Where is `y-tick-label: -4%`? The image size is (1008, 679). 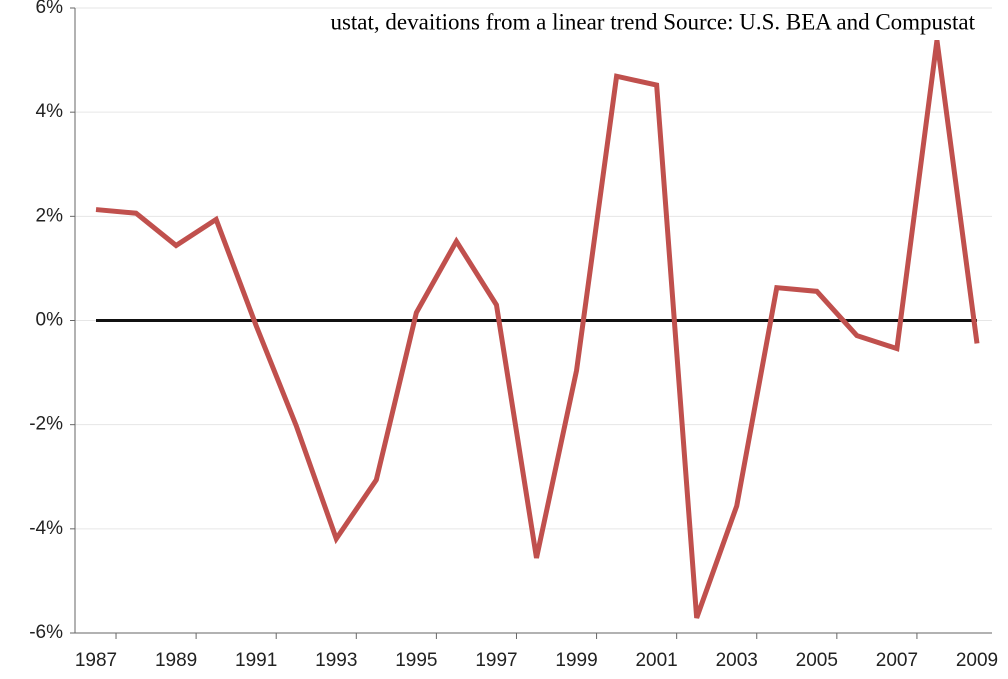
y-tick-label: -4% is located at coordinates (46, 528).